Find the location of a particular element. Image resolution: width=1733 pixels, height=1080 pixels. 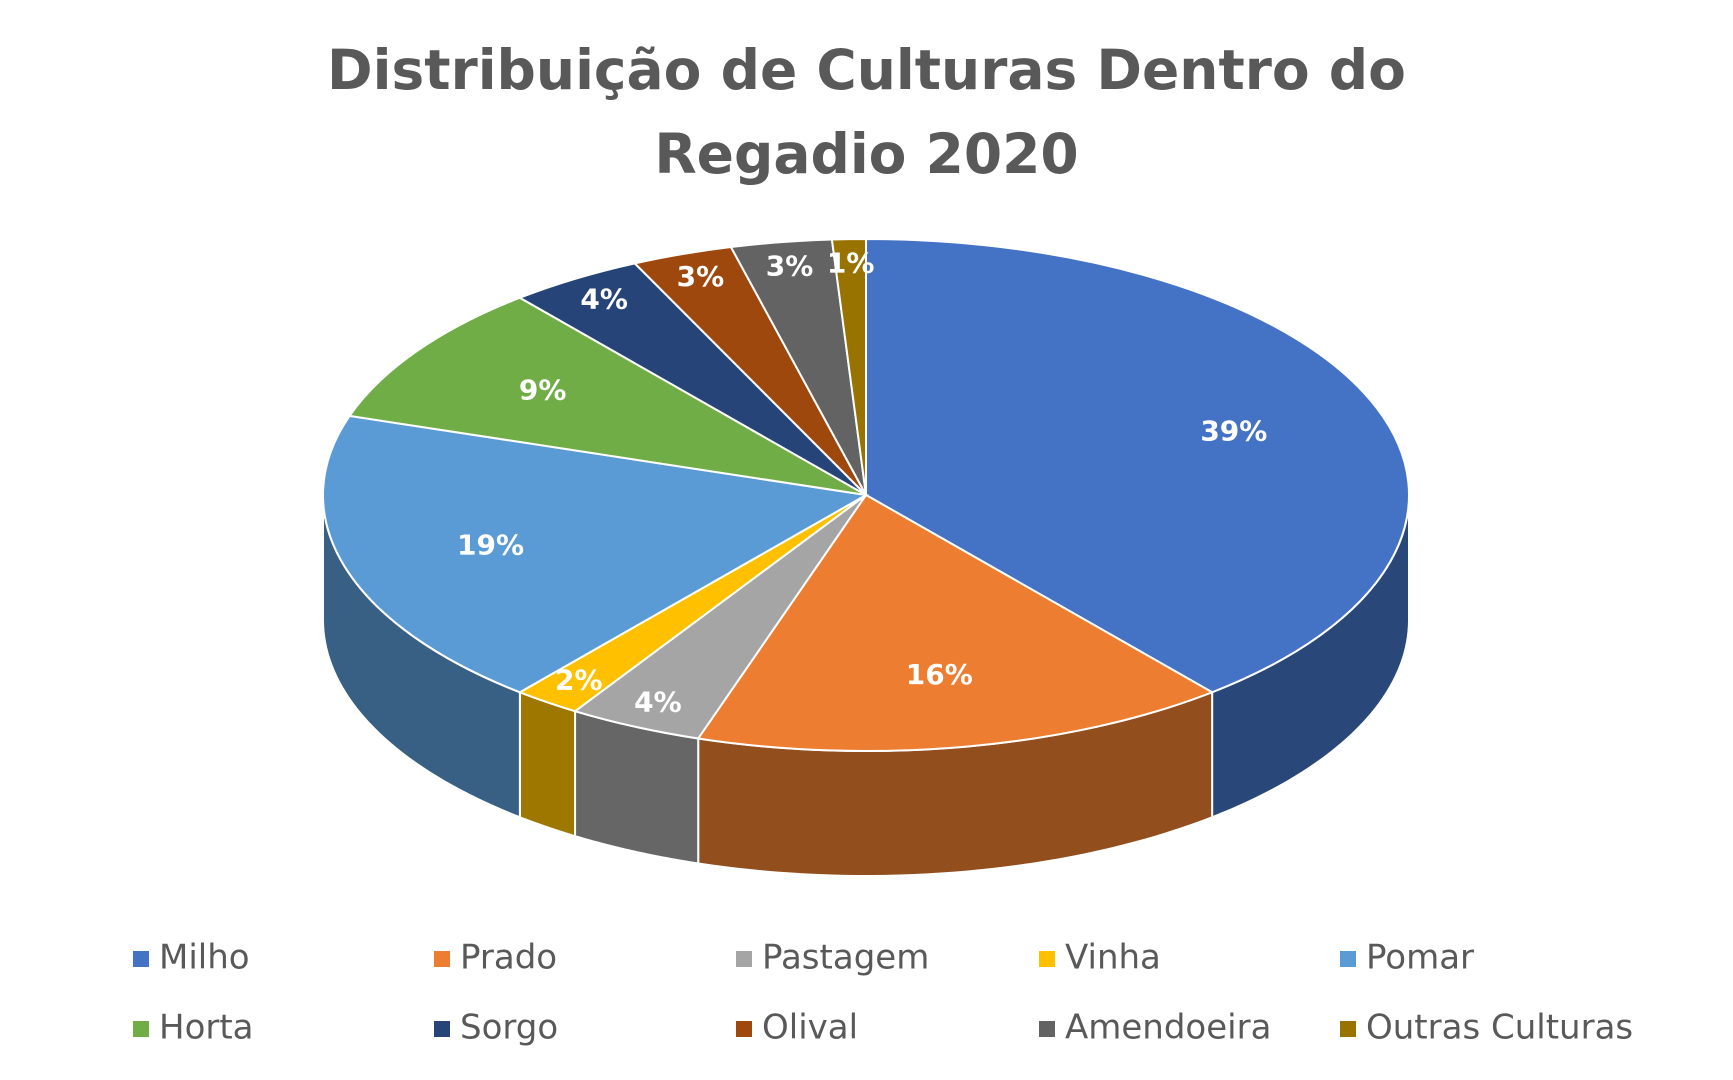

data-label: 1% is located at coordinates (851, 263).